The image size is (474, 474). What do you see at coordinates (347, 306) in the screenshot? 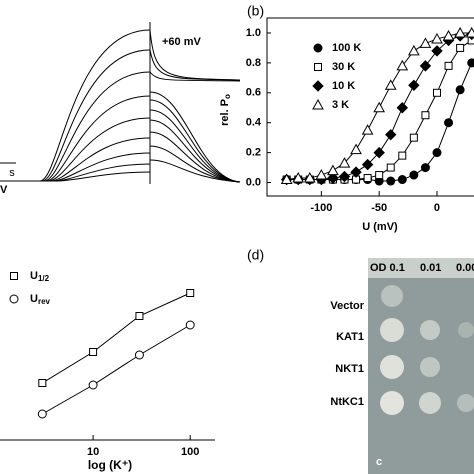
I see `strain-label: Vector` at bounding box center [347, 306].